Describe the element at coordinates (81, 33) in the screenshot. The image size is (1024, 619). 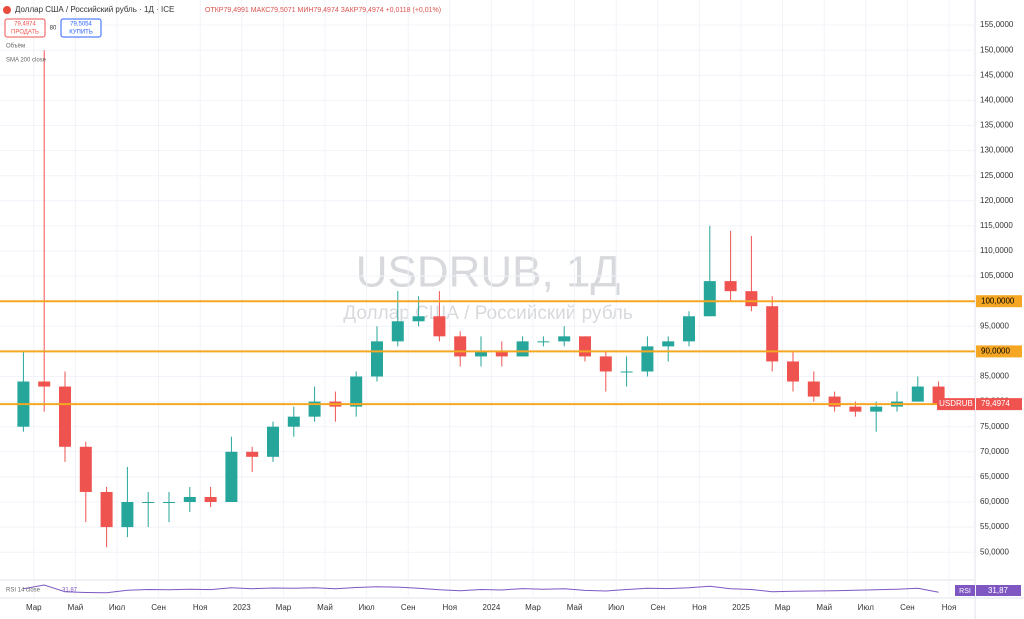
I see `buy-label: КУПИТЬ` at that location.